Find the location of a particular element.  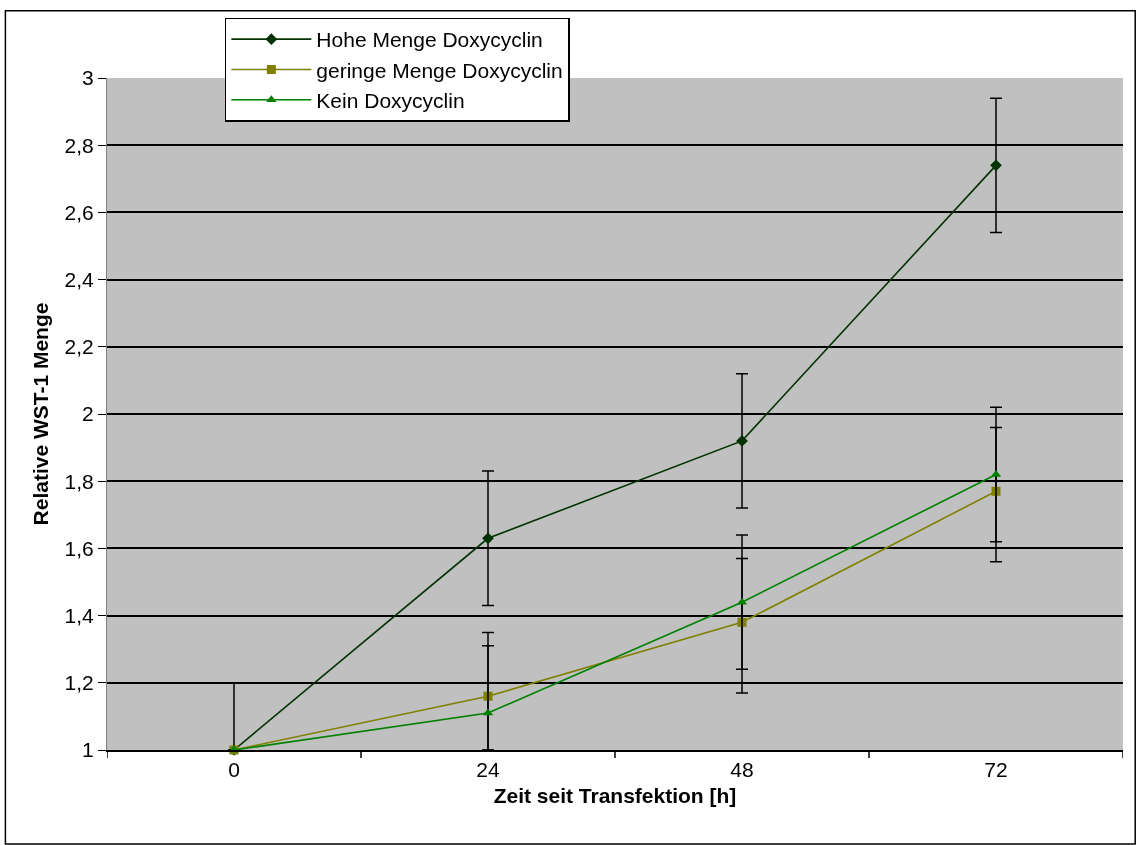

y-tick-label: 2,8 is located at coordinates (79, 145).